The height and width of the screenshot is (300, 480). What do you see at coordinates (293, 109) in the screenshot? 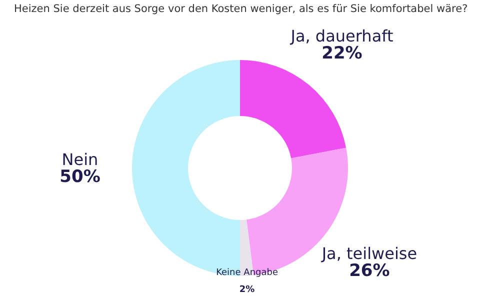
I see `donut-slice` at bounding box center [293, 109].